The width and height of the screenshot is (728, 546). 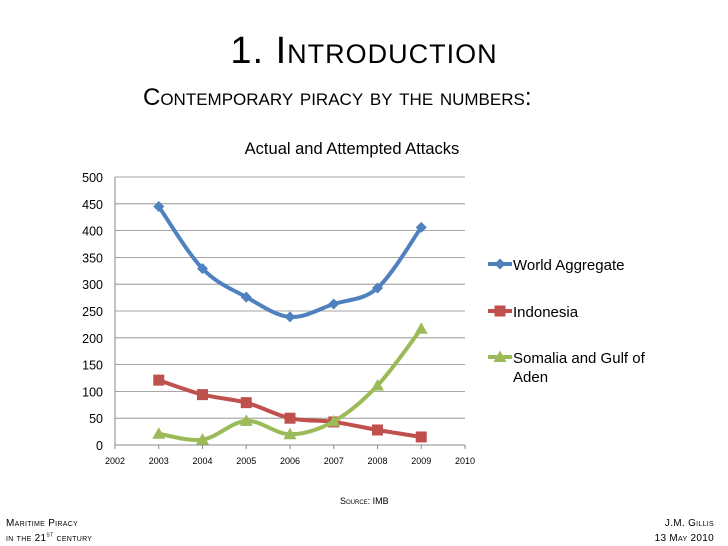 I want to click on legend-marker-world-aggregate, so click(x=500, y=264).